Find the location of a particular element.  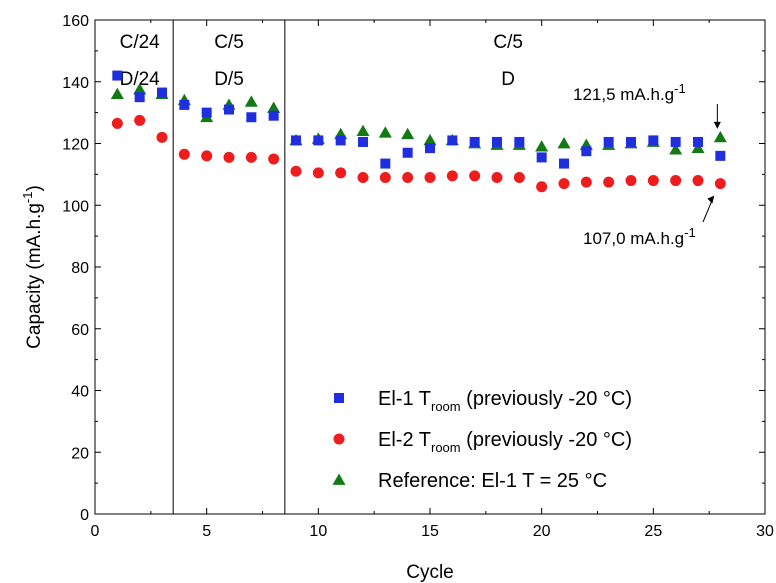

region-label-charge: C/24 is located at coordinates (140, 42).